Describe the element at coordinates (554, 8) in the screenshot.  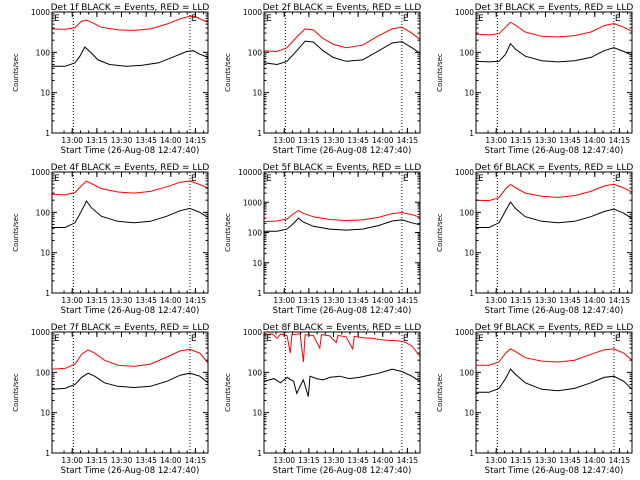
I see `panel-title: Det 3f BLACK = Events, RED = LLD` at that location.